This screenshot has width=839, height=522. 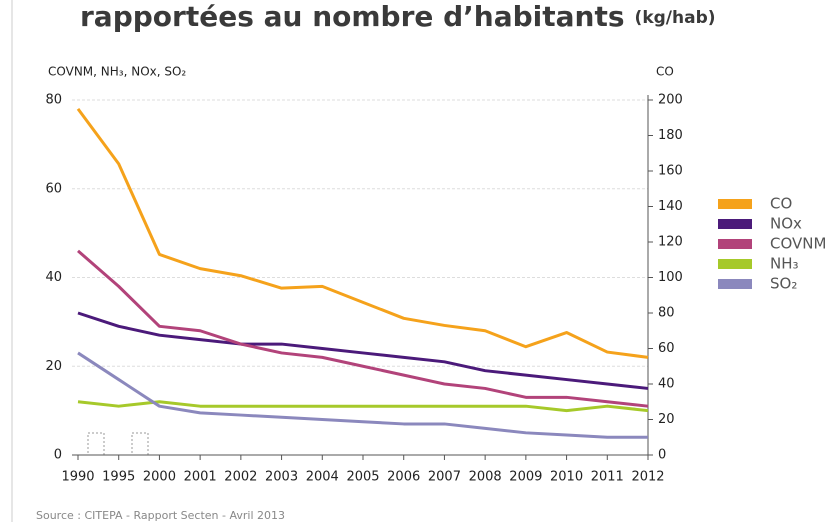 I want to click on legend-label: NOx, so click(x=786, y=224).